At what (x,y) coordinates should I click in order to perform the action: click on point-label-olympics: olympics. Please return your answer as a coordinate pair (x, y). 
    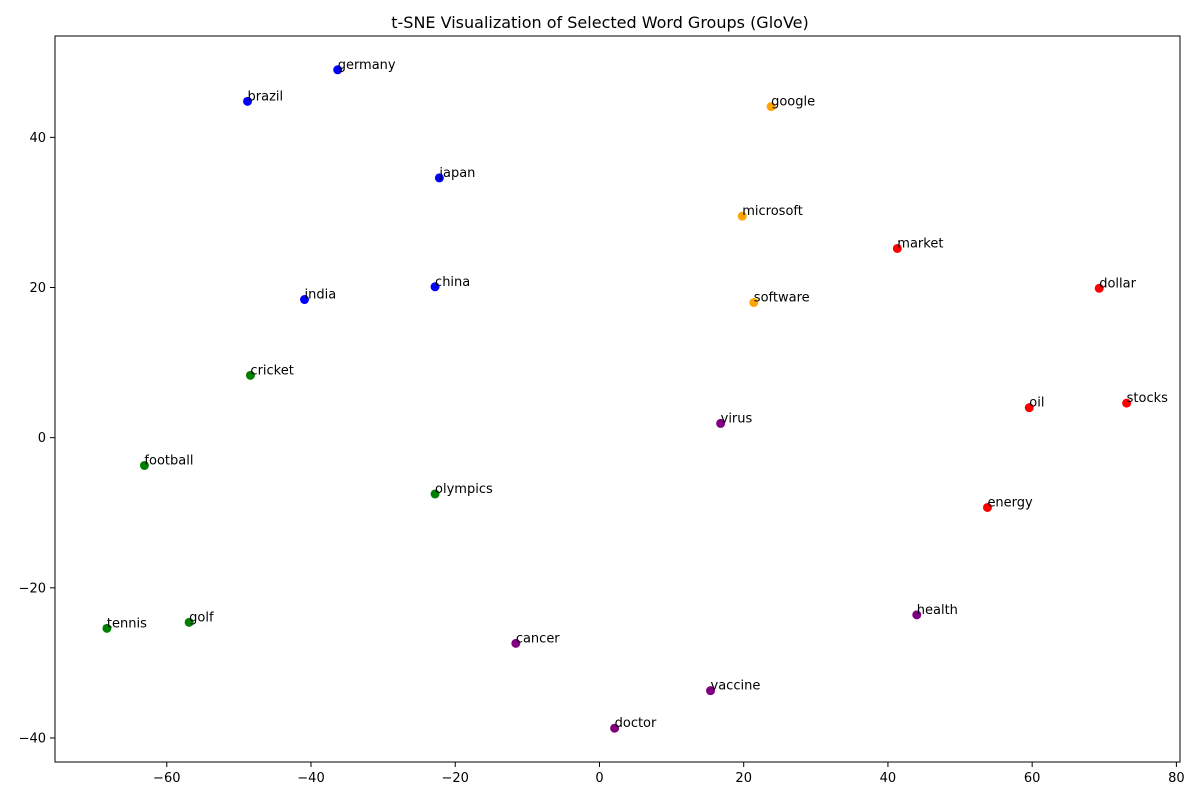
    Looking at the image, I should click on (464, 489).